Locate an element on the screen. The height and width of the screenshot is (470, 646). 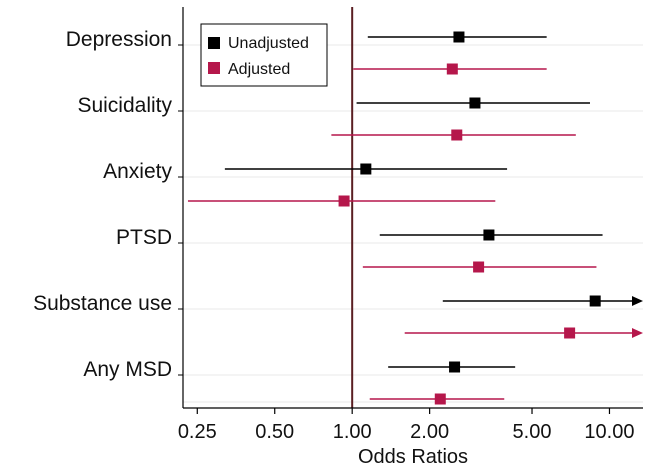
x-tick-label: 2.00 is located at coordinates (429, 432).